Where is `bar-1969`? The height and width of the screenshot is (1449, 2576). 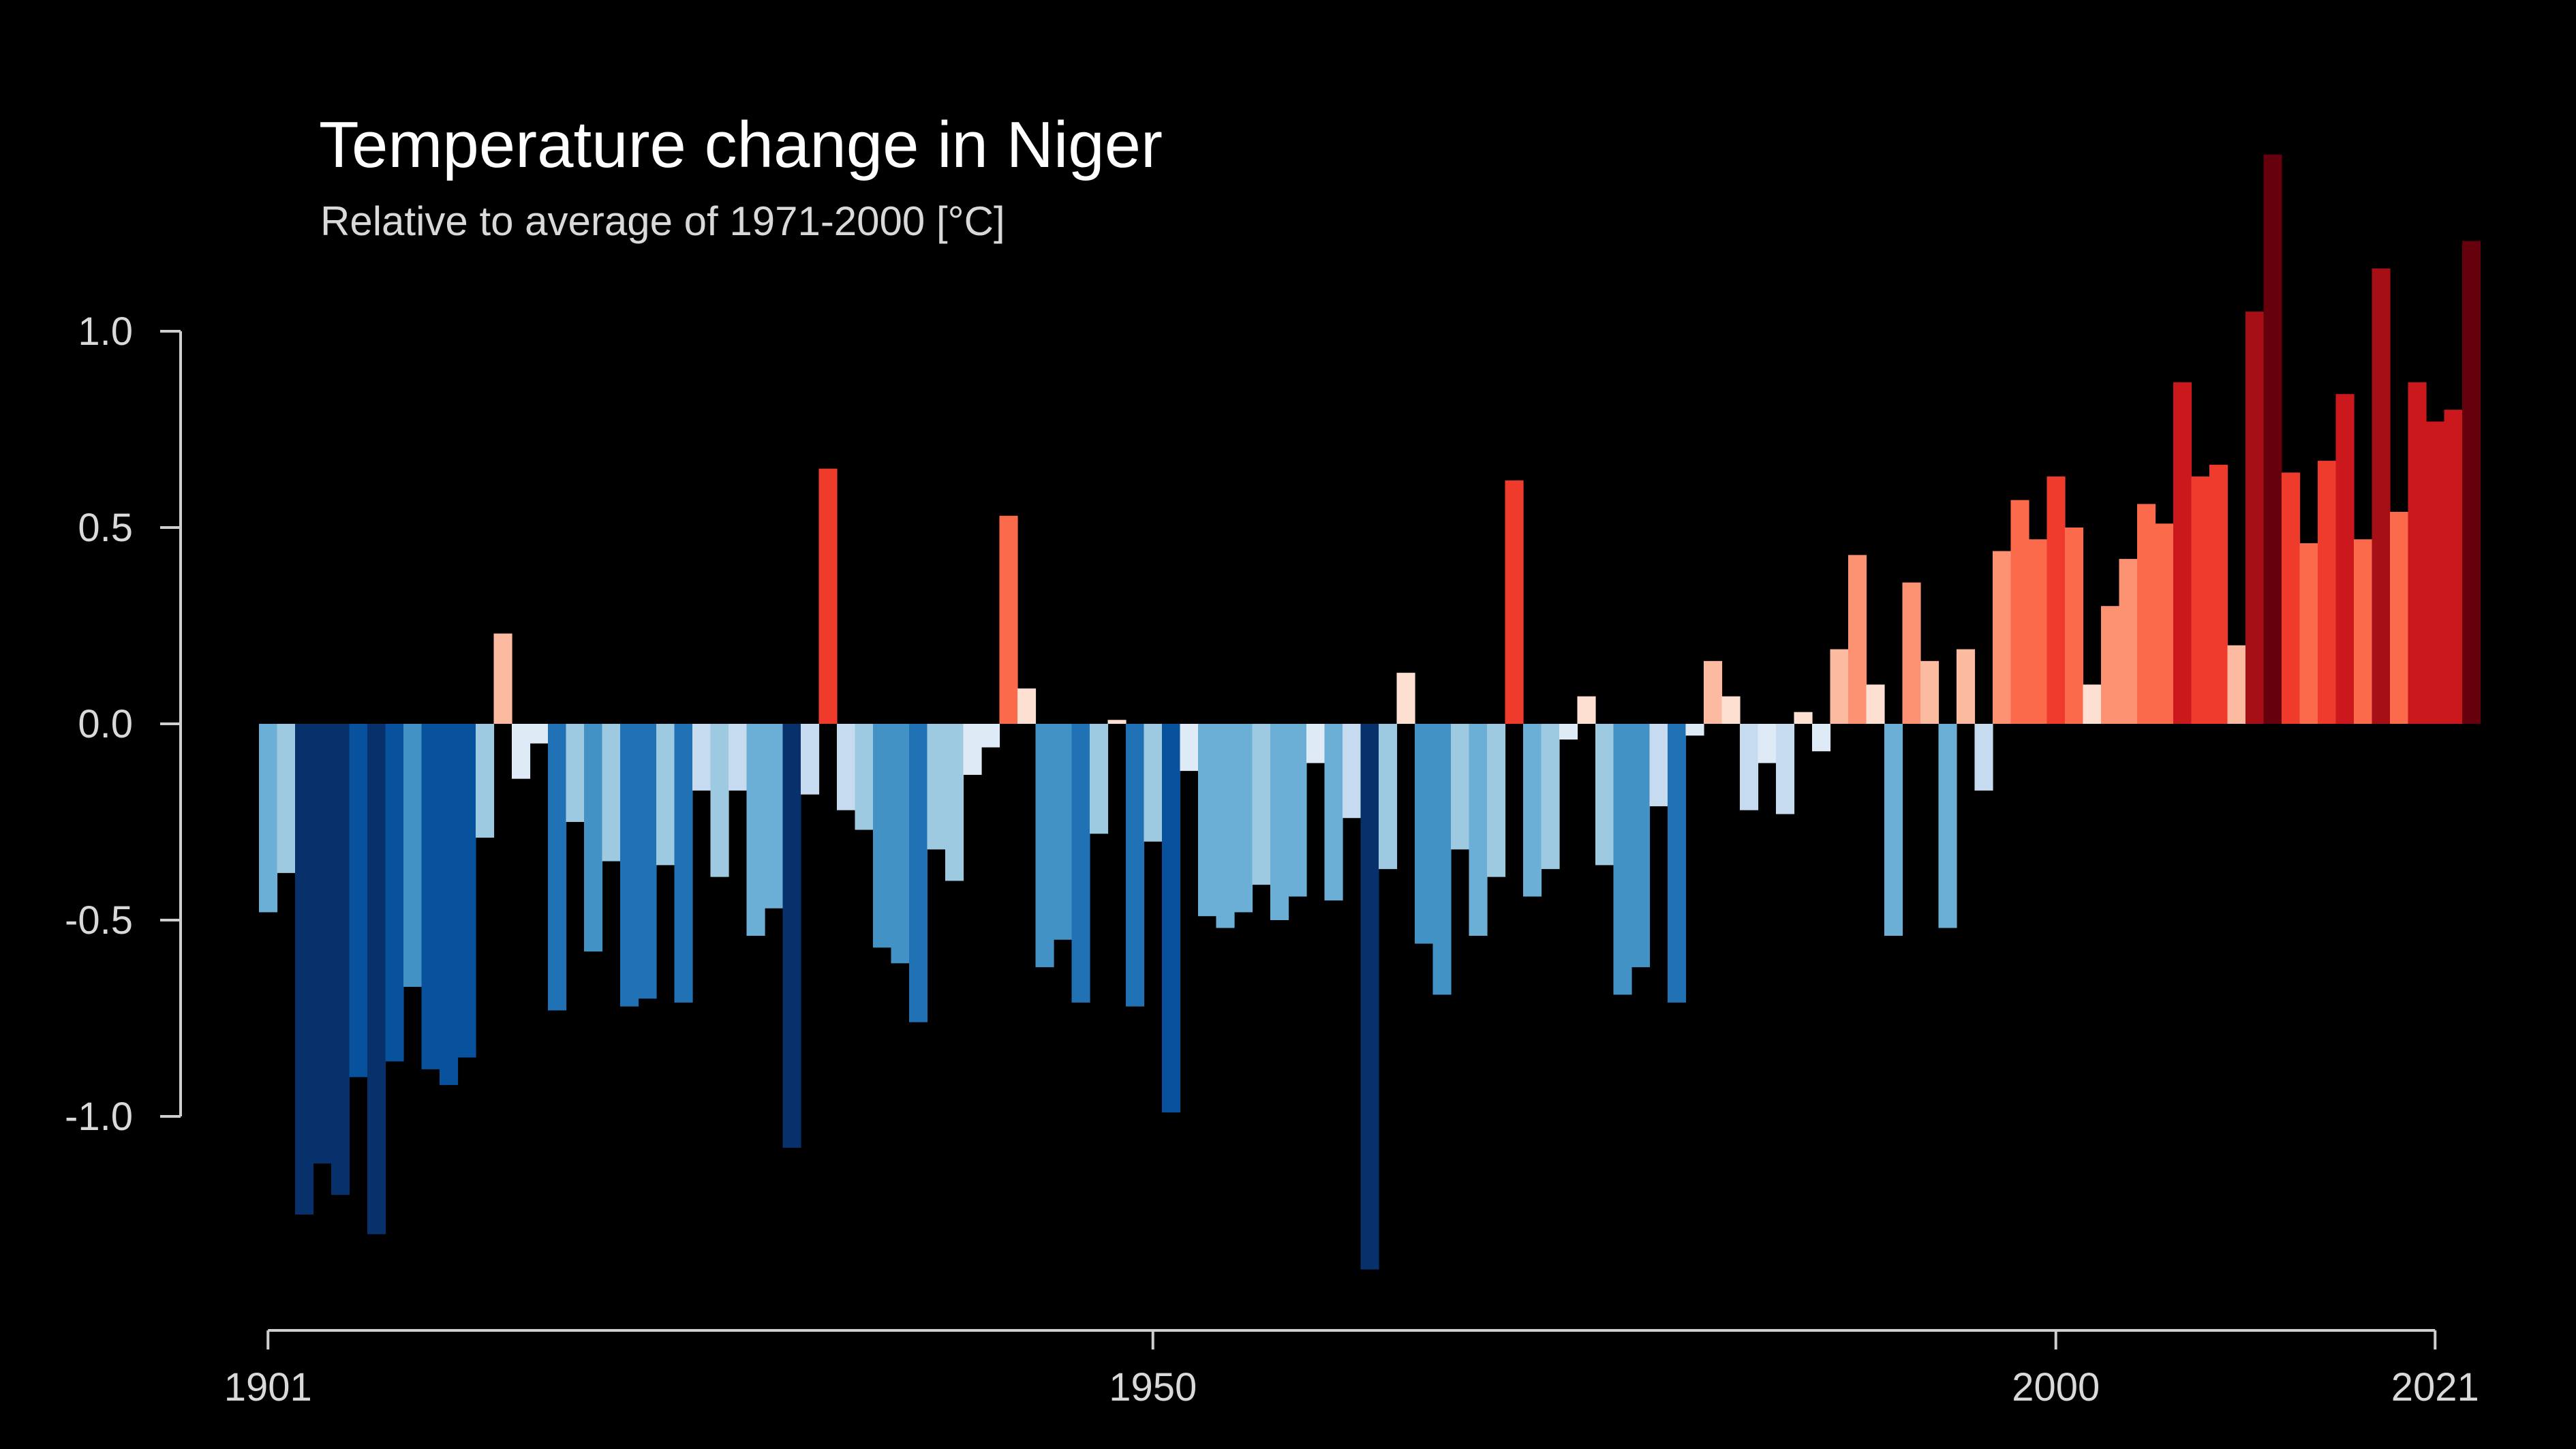
bar-1969 is located at coordinates (1497, 801).